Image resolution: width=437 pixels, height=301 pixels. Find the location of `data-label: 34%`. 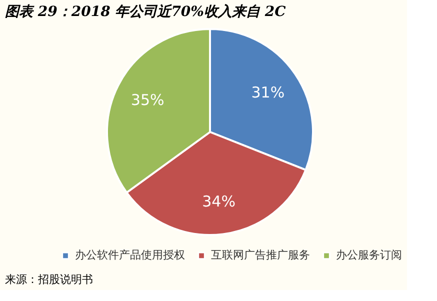

data-label: 34% is located at coordinates (219, 201).